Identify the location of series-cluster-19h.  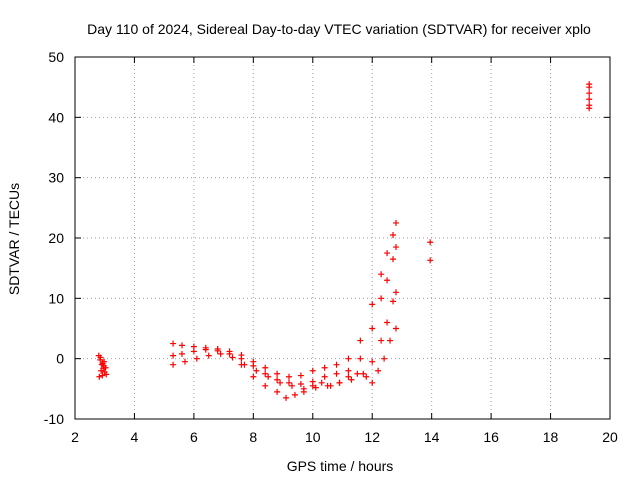
(589, 96).